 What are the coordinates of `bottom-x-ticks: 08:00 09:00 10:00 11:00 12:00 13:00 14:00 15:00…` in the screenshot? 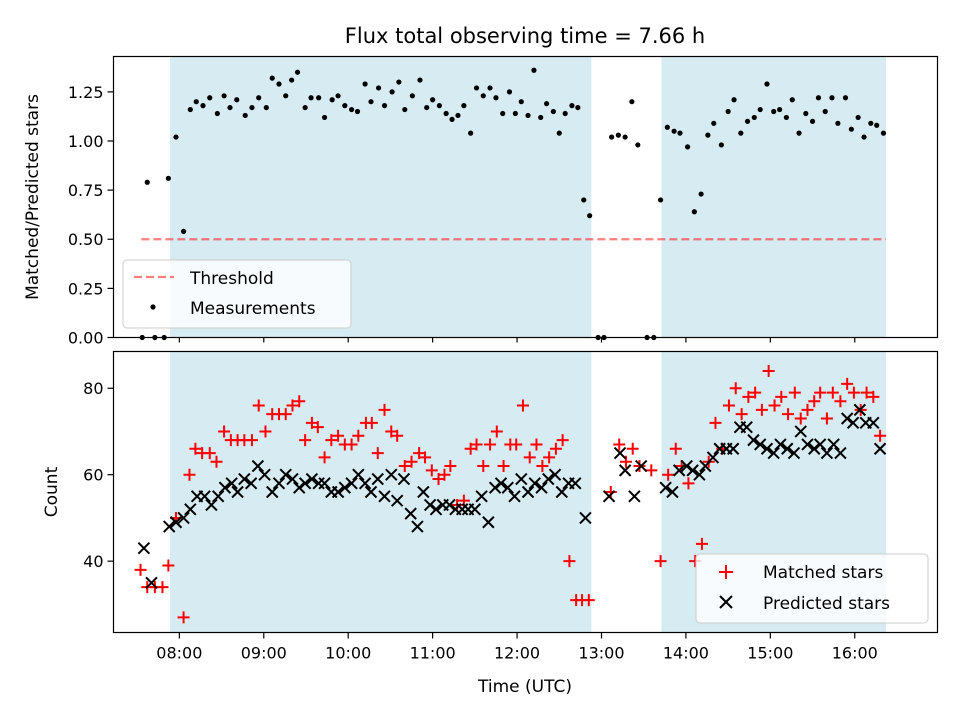 It's located at (517, 647).